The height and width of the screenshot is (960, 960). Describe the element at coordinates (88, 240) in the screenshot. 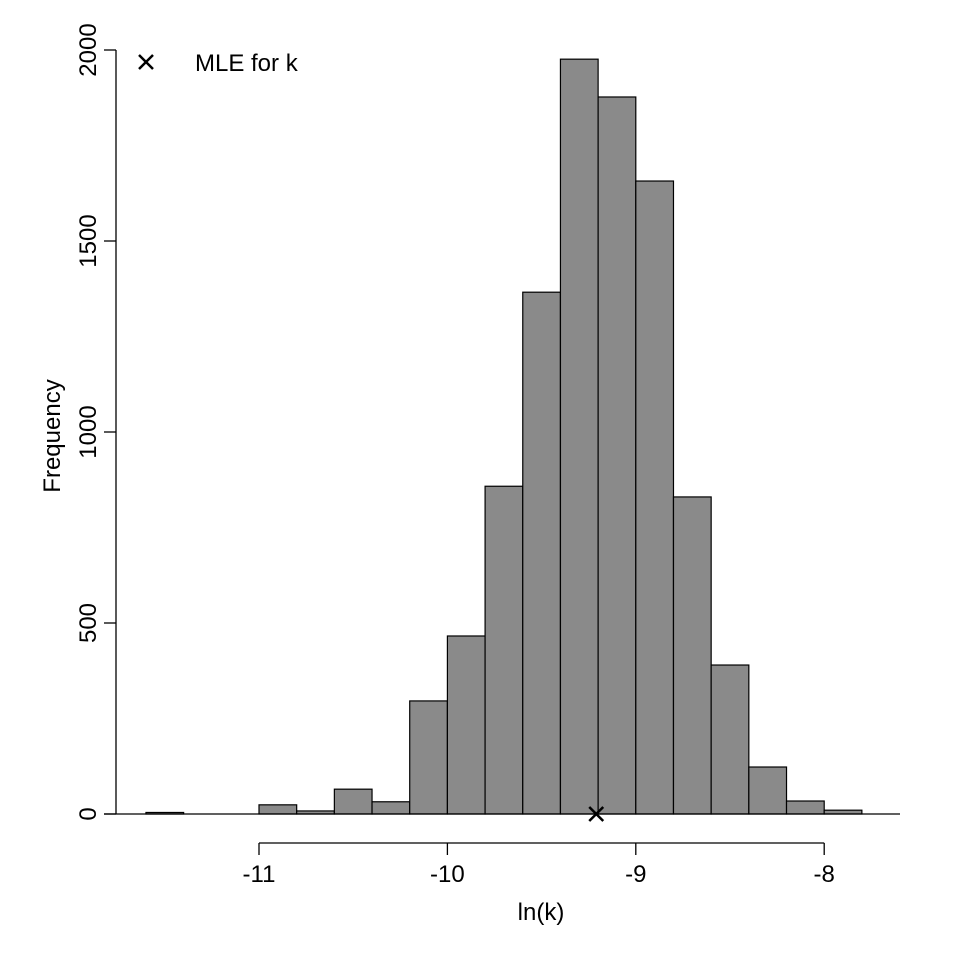

I see `y-tick-label: 1500` at that location.